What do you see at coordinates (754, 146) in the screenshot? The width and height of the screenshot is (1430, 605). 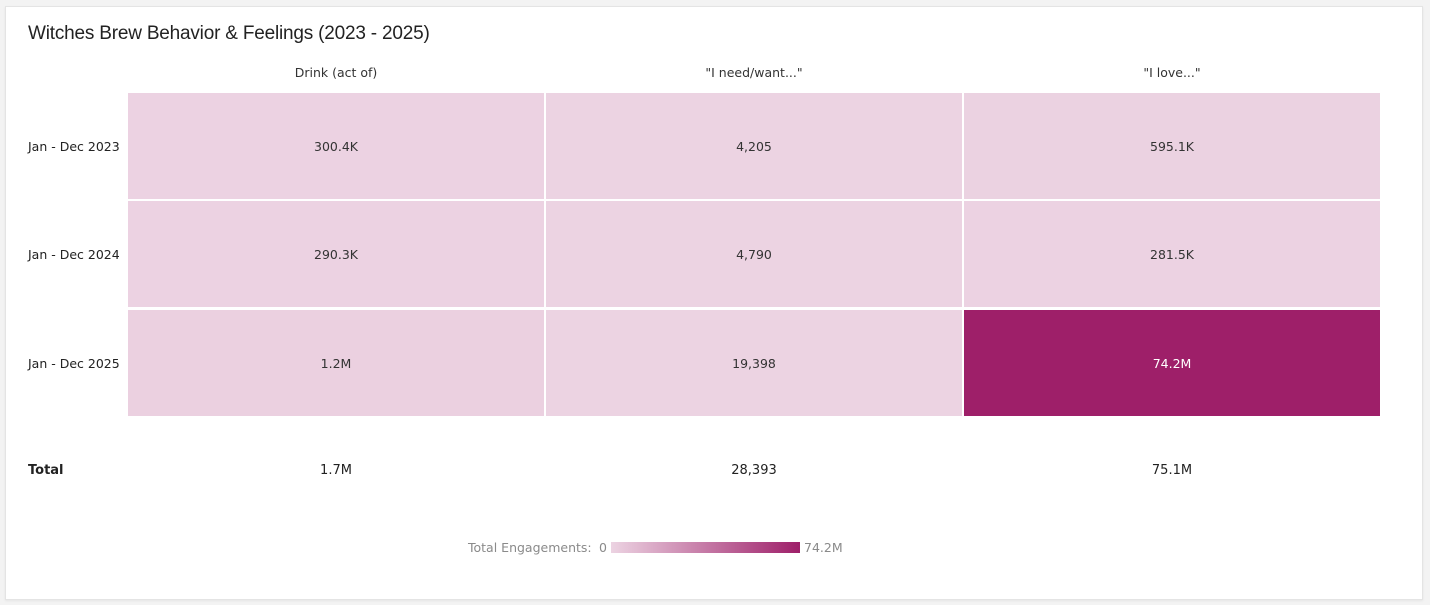 I see `heatmap-cell: 4,205` at bounding box center [754, 146].